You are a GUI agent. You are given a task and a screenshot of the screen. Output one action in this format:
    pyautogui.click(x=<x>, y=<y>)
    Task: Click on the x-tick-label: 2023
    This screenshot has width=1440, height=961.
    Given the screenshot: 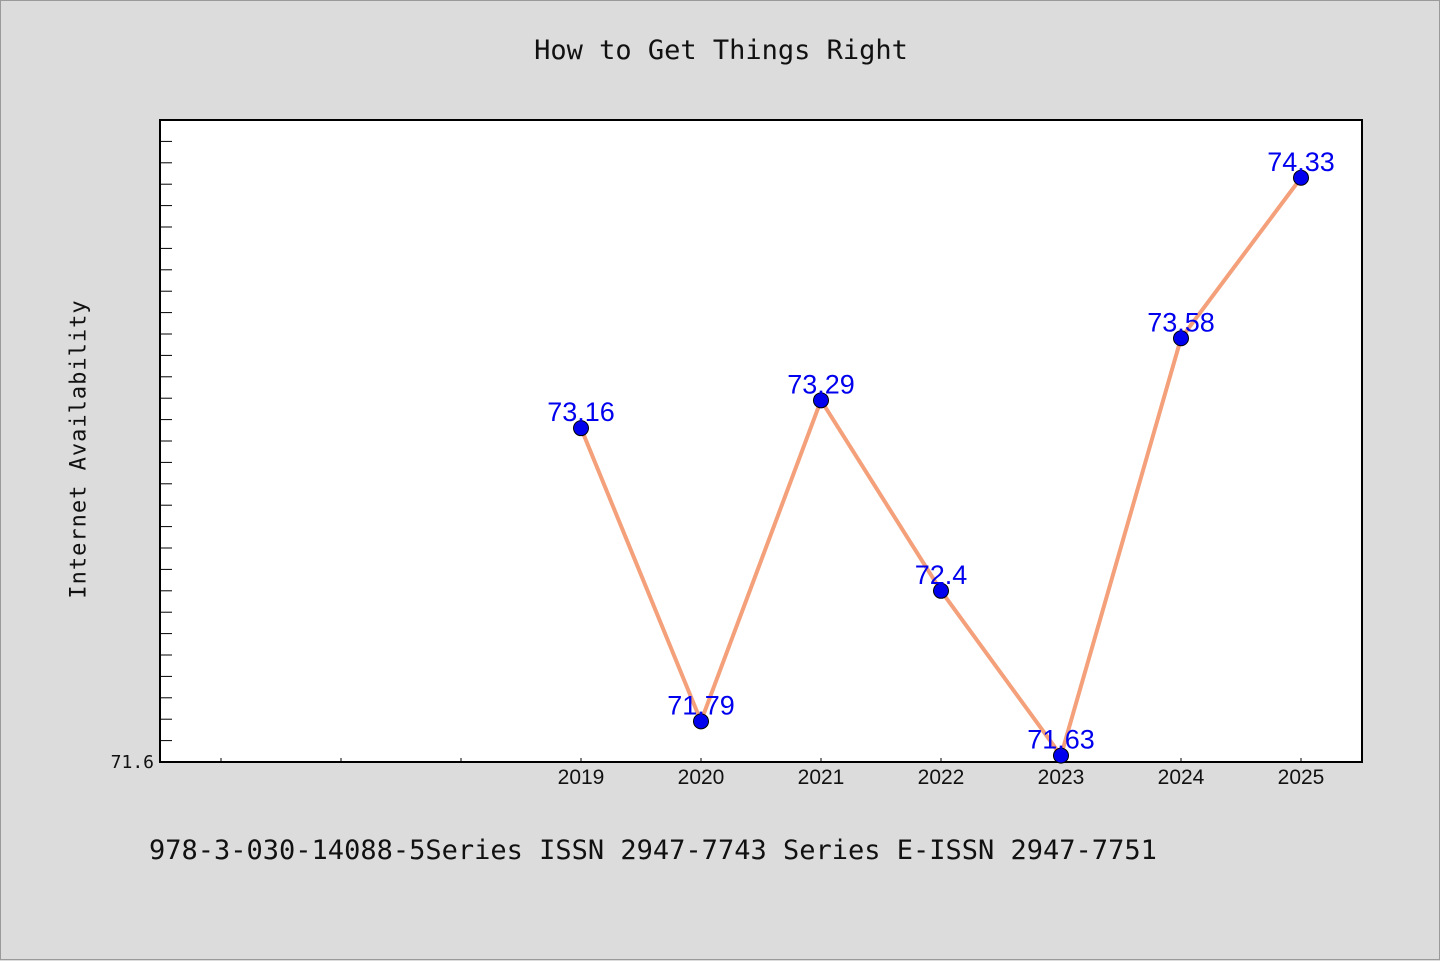 What is the action you would take?
    pyautogui.click(x=1061, y=777)
    